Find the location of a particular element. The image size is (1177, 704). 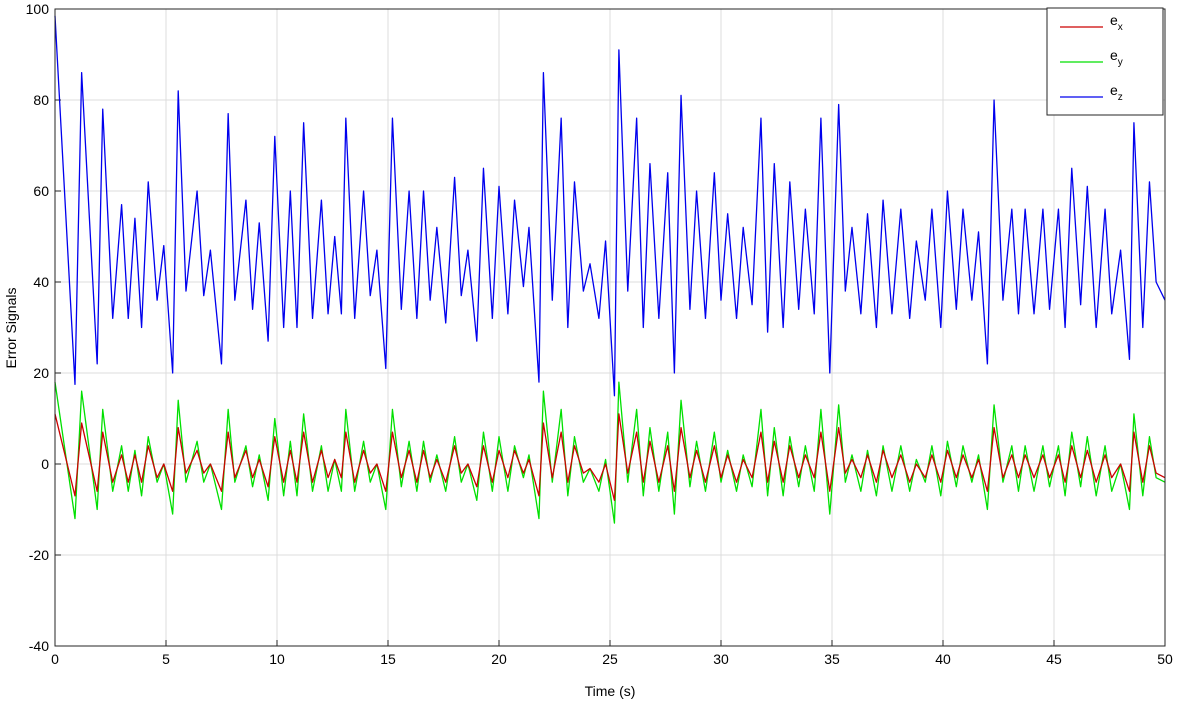

x-tick-label: 10 is located at coordinates (277, 659).